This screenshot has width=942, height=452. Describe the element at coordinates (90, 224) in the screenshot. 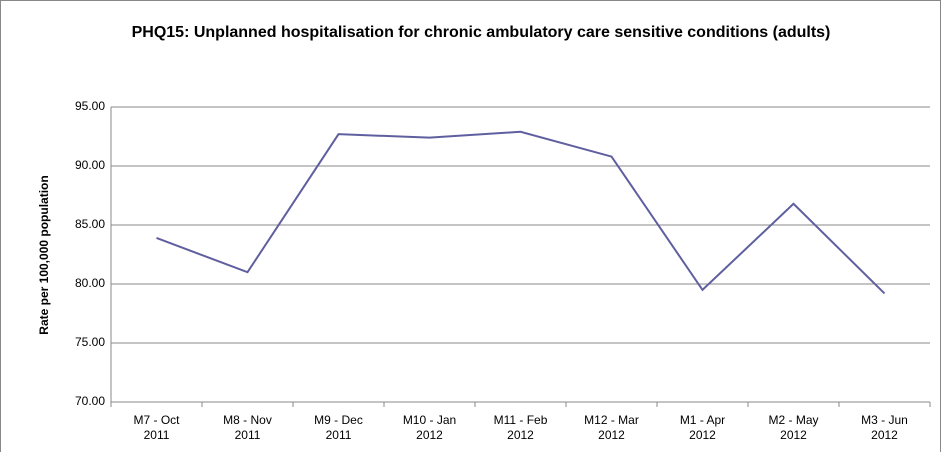

I see `y-tick-label: 85.00` at that location.